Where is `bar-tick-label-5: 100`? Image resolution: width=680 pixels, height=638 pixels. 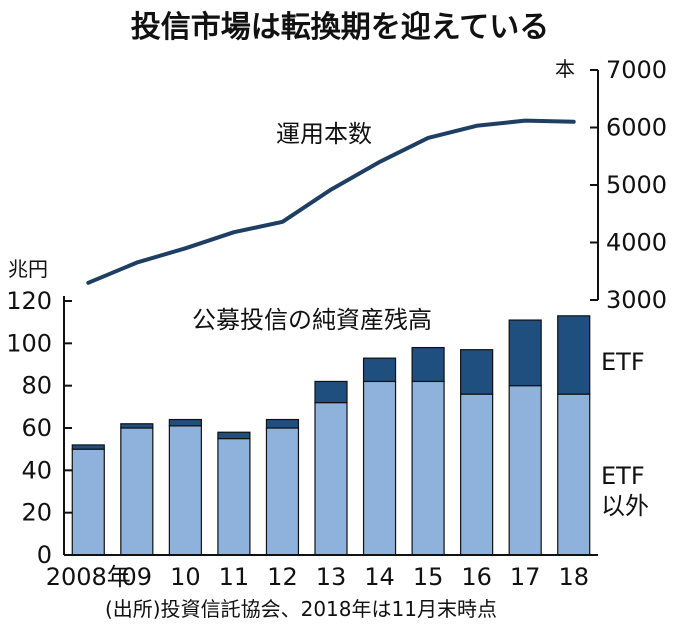 bar-tick-label-5: 100 is located at coordinates (29, 343).